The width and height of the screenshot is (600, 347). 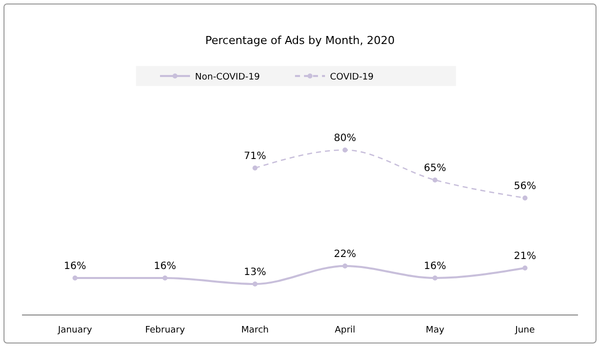 What do you see at coordinates (255, 156) in the screenshot?
I see `data-label: 71%` at bounding box center [255, 156].